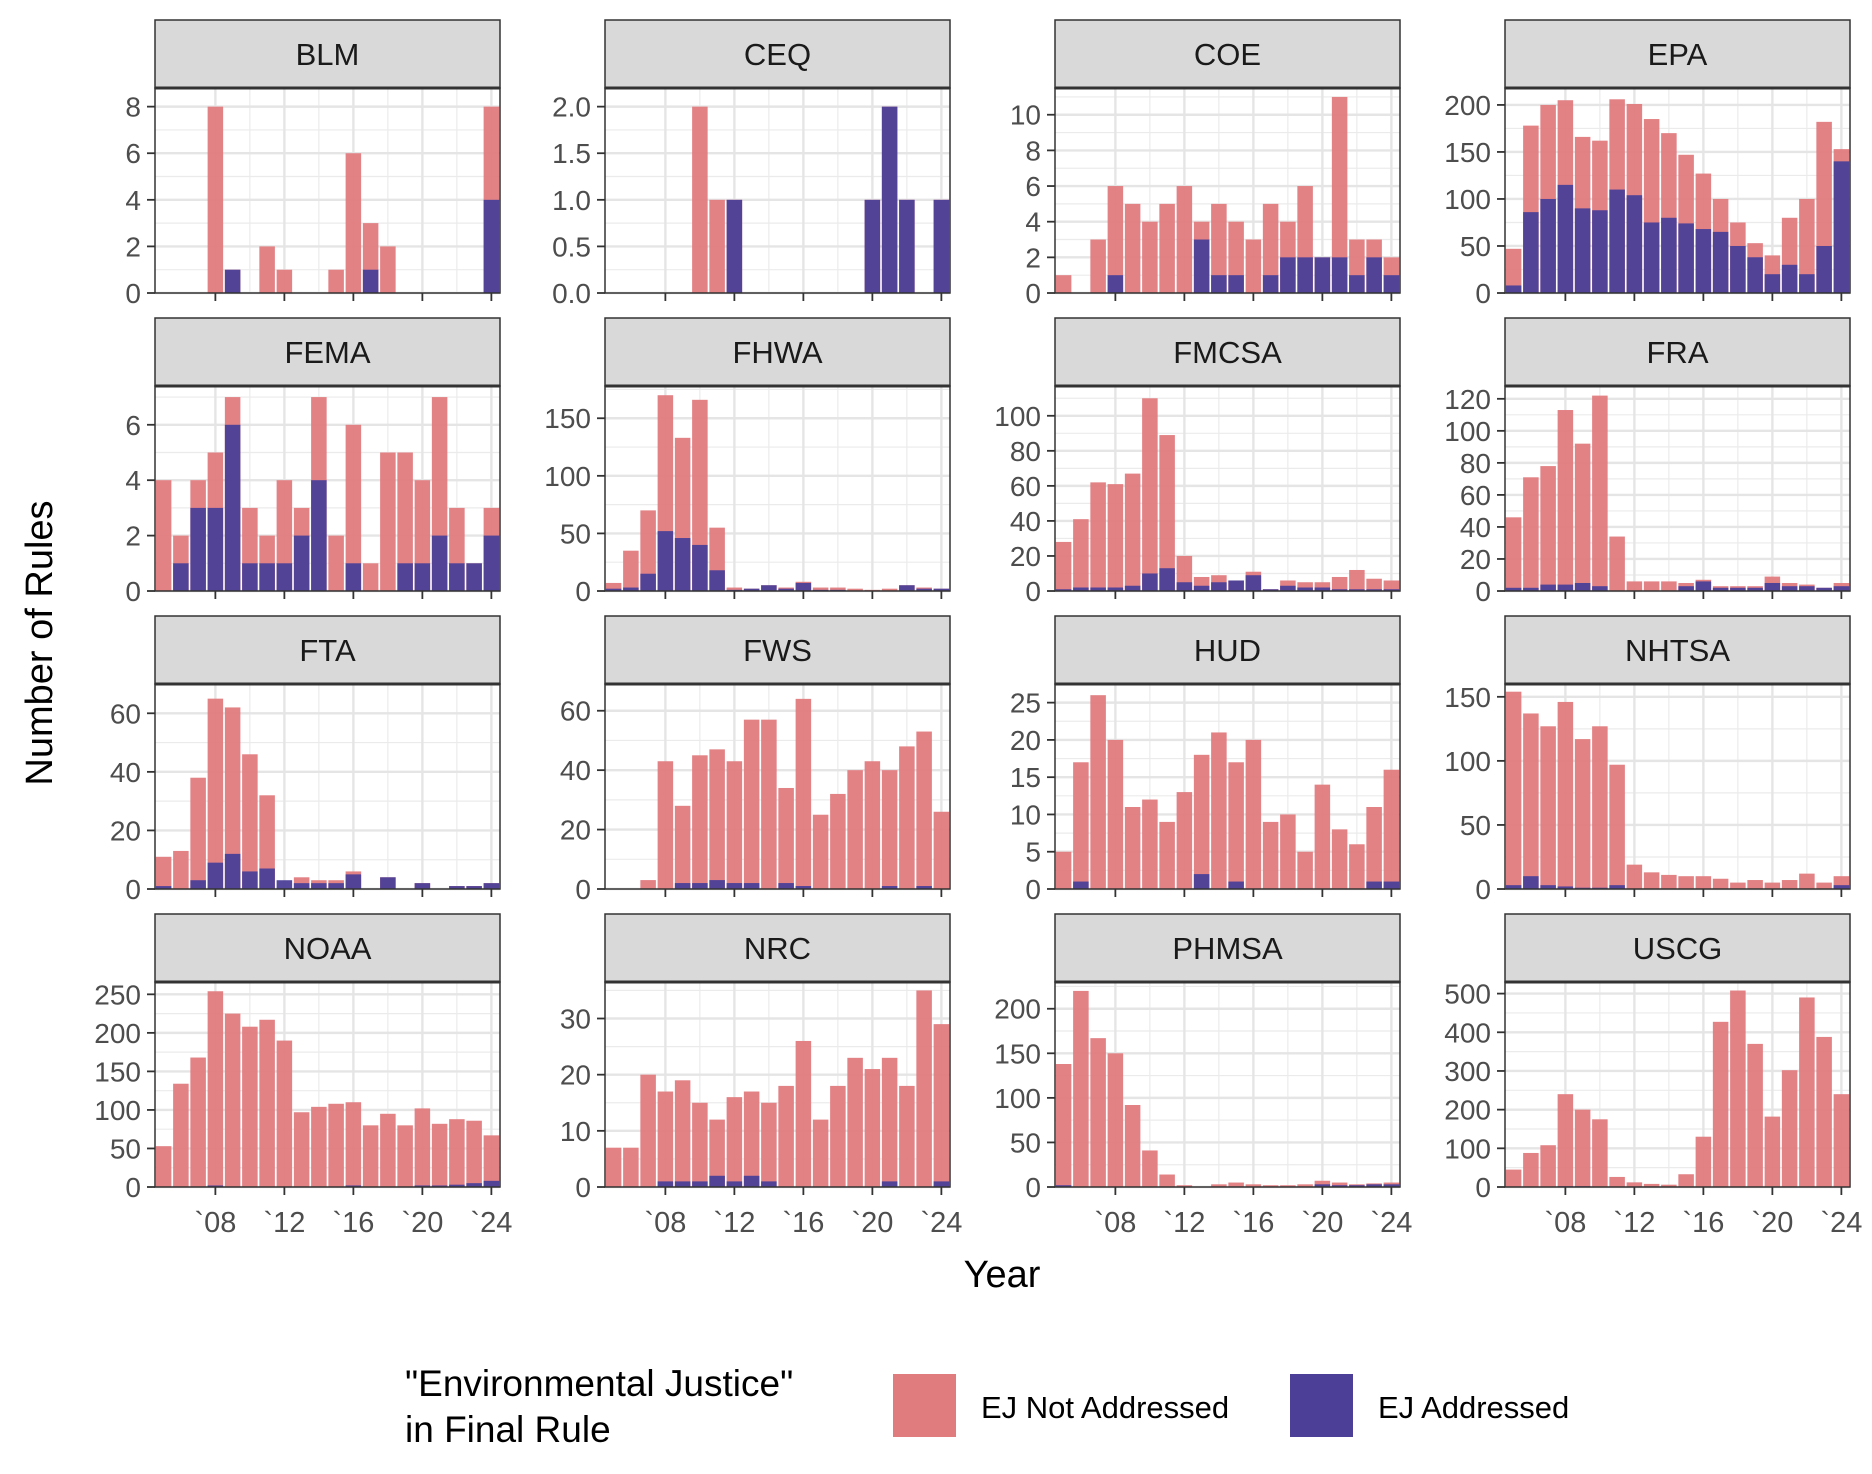  What do you see at coordinates (117, 994) in the screenshot?
I see `y-tick-label: 250` at bounding box center [117, 994].